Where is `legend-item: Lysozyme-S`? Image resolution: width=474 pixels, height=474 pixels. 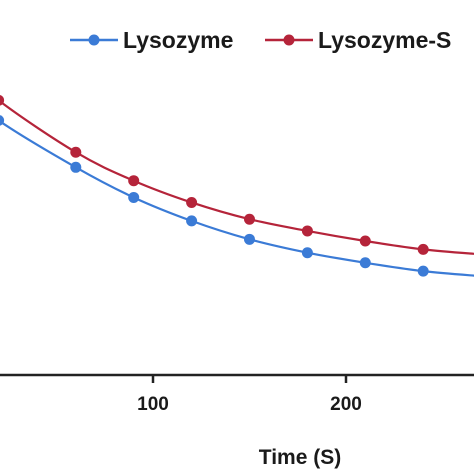
legend-item: Lysozyme-S is located at coordinates (358, 40).